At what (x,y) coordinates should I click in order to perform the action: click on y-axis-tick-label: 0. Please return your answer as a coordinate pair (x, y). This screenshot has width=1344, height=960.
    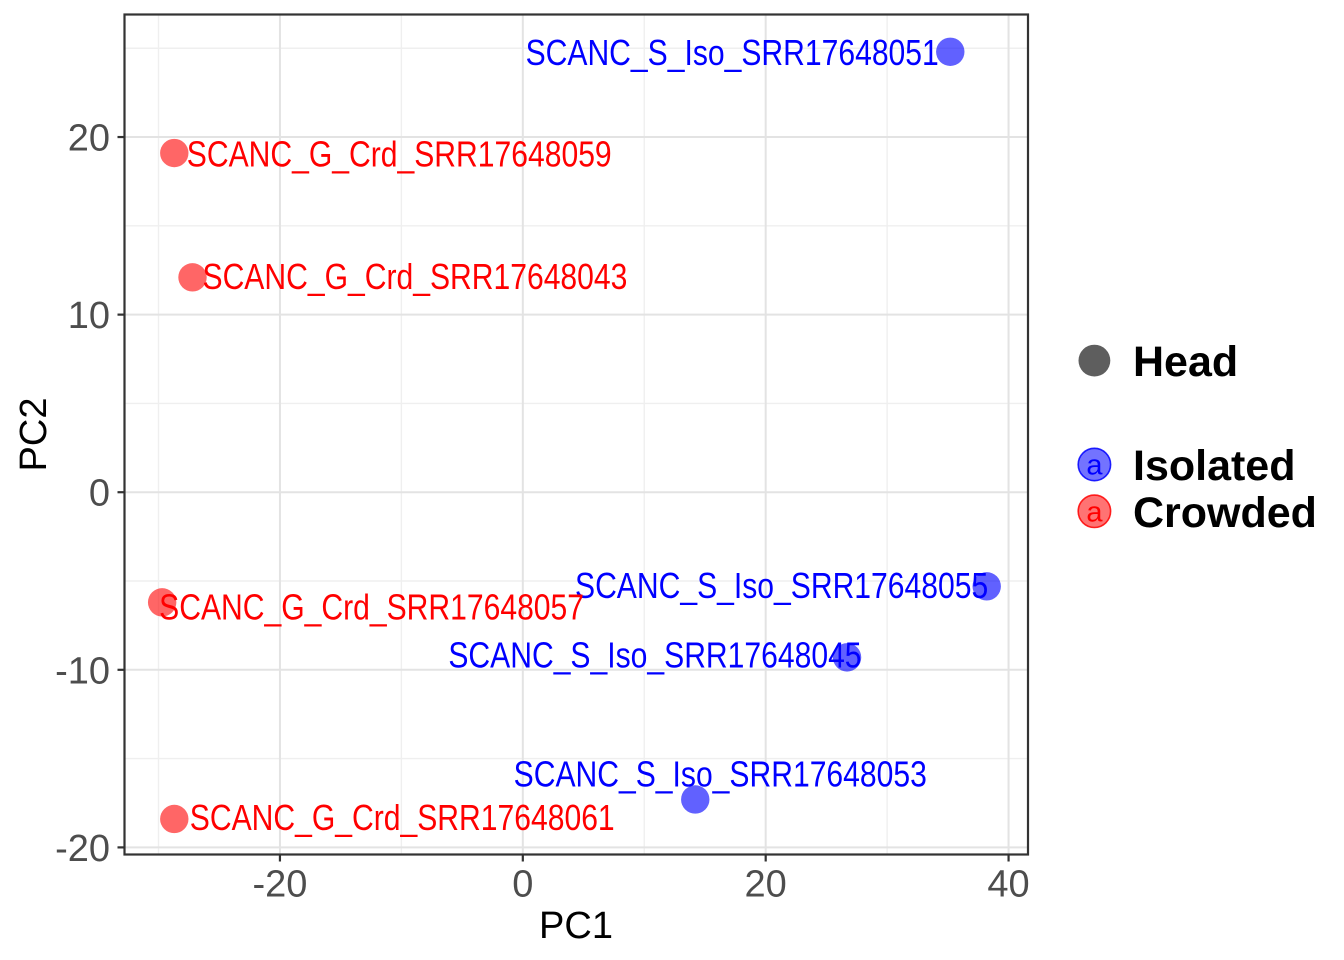
    Looking at the image, I should click on (99, 494).